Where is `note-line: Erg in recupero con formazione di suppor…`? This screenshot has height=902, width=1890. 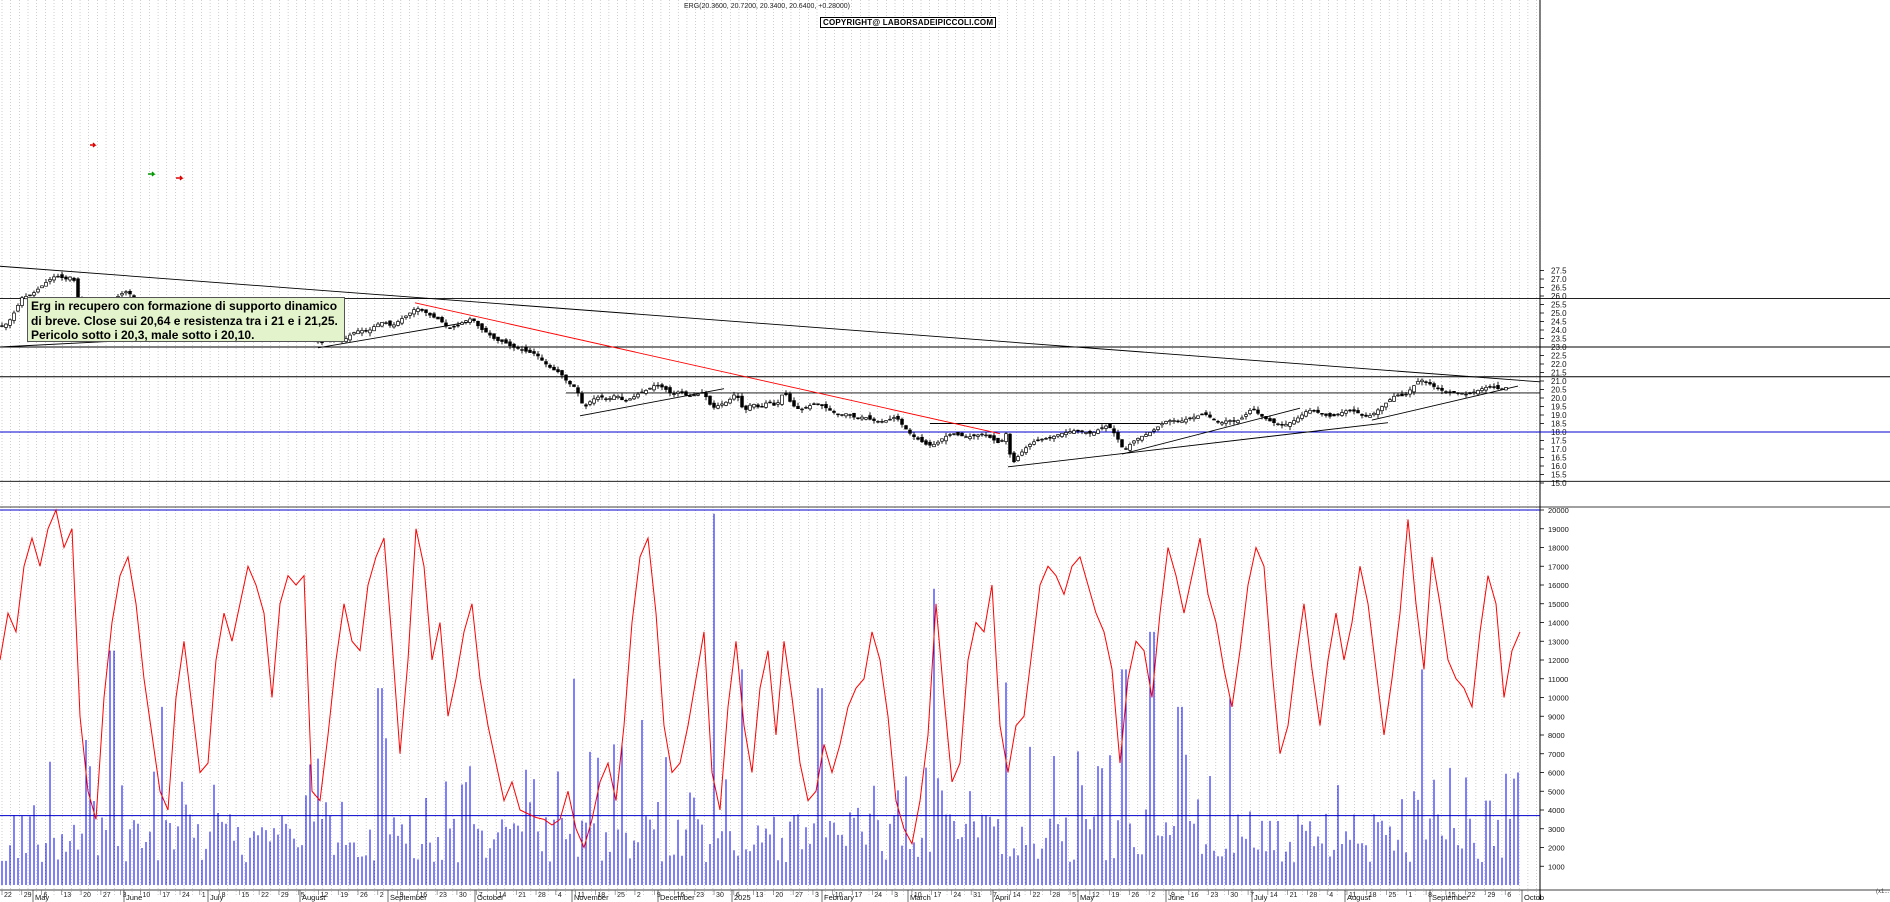
note-line: Erg in recupero con formazione di suppor… is located at coordinates (184, 306).